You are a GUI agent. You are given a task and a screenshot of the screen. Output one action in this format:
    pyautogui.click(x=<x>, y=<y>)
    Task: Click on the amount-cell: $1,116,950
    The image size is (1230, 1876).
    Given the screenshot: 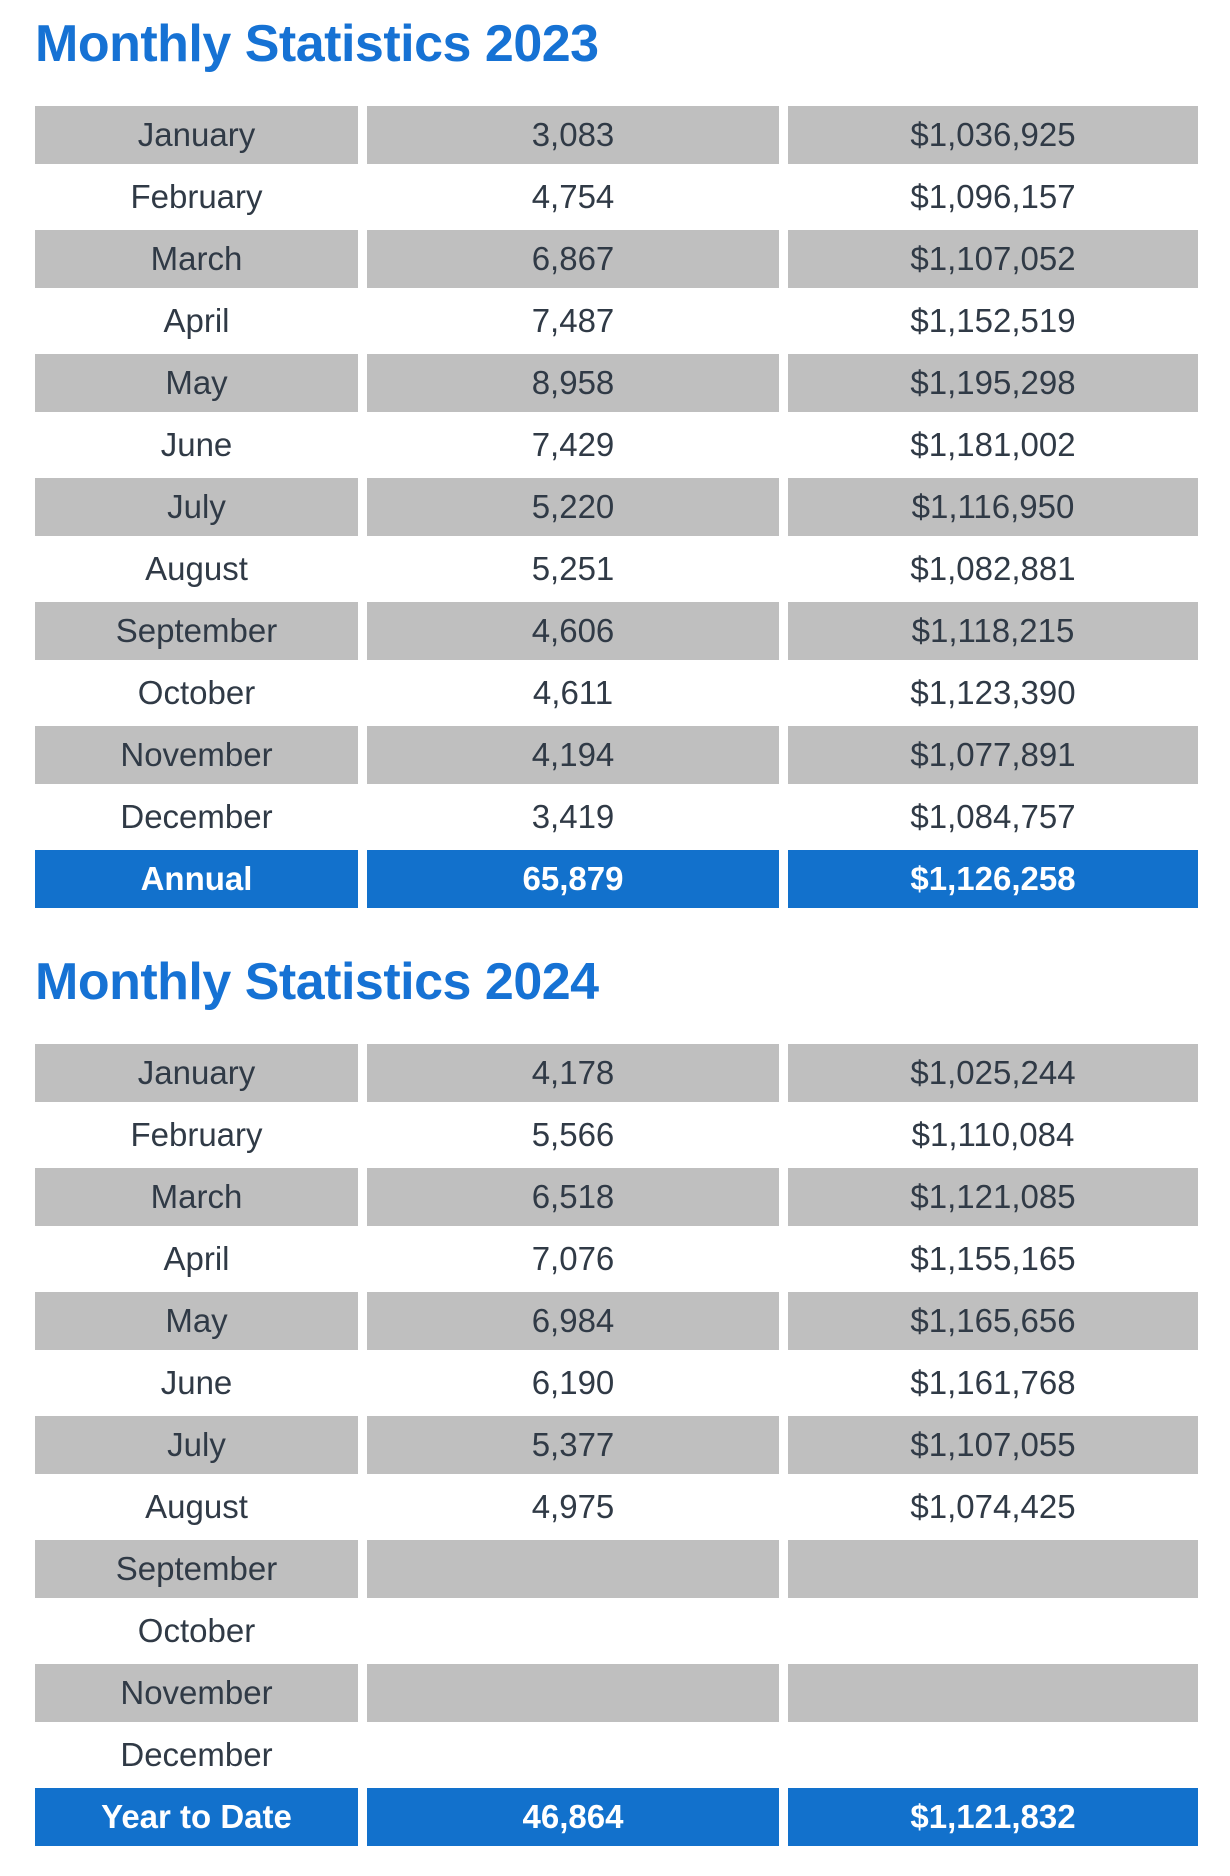 What is the action you would take?
    pyautogui.click(x=993, y=507)
    